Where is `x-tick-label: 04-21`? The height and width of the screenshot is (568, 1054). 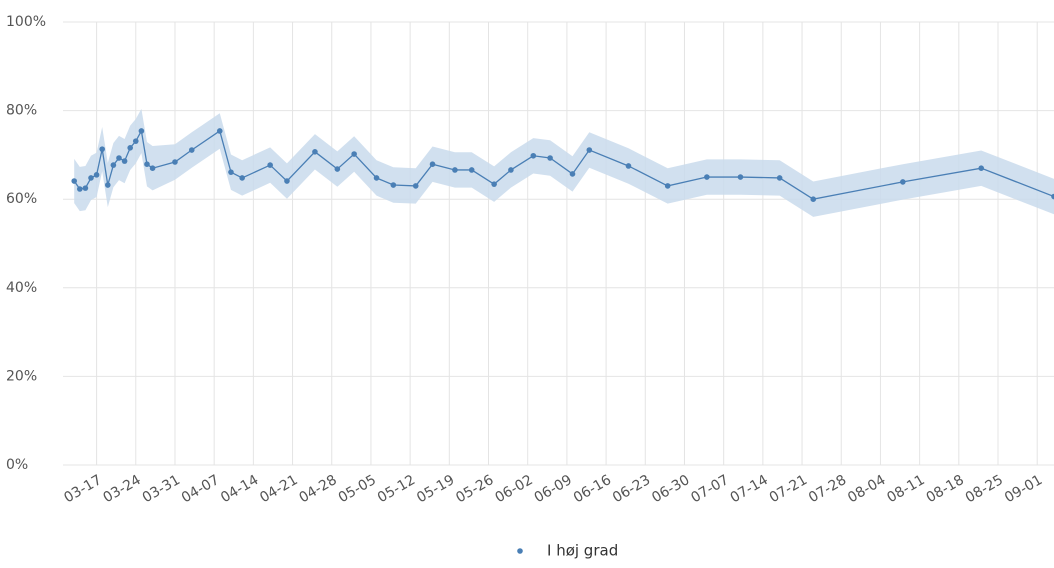 x-tick-label: 04-21 is located at coordinates (278, 489).